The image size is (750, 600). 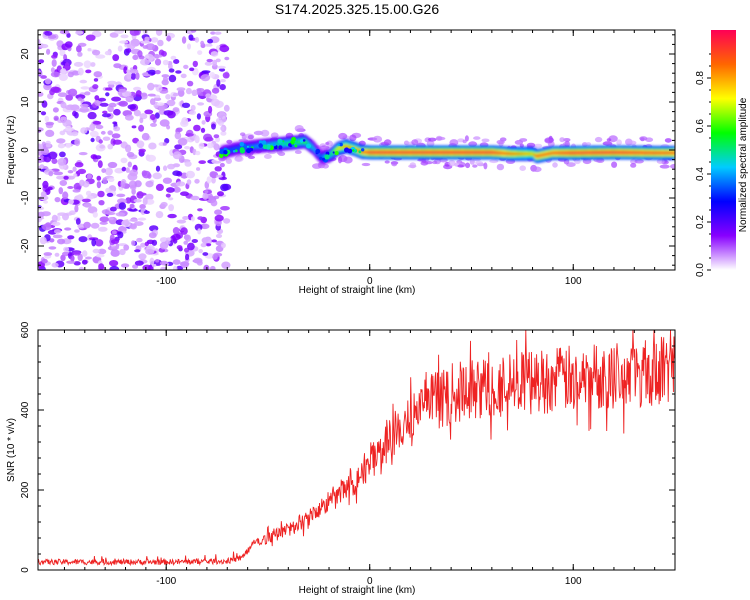 I want to click on snr-xtick-label: 100, so click(x=573, y=581).